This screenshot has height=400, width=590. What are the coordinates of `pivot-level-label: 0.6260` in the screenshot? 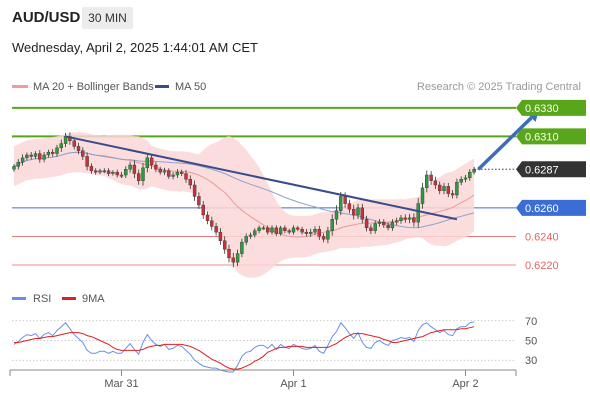 It's located at (542, 209).